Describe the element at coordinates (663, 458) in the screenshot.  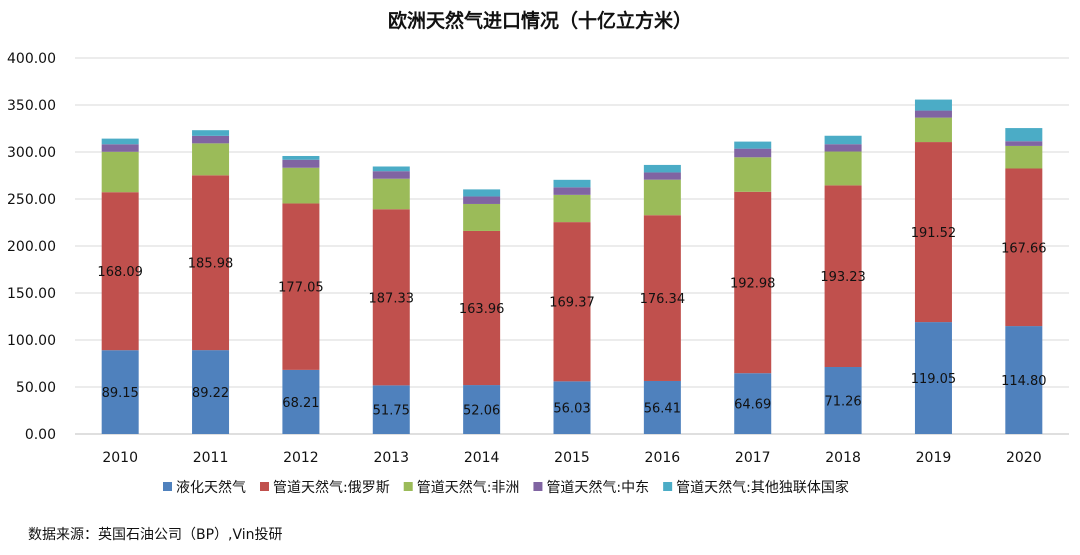
I see `x-tick-label: 2016` at that location.